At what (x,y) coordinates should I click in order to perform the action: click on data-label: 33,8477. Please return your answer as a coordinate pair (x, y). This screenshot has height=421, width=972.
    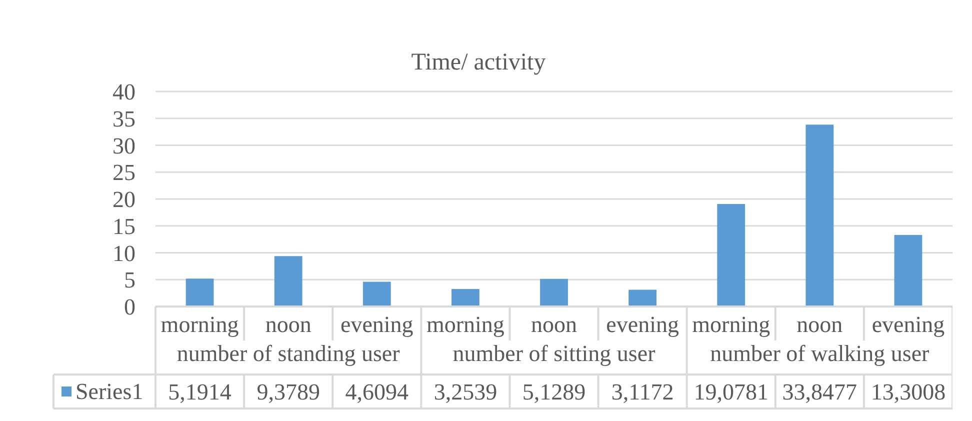
    Looking at the image, I should click on (820, 392).